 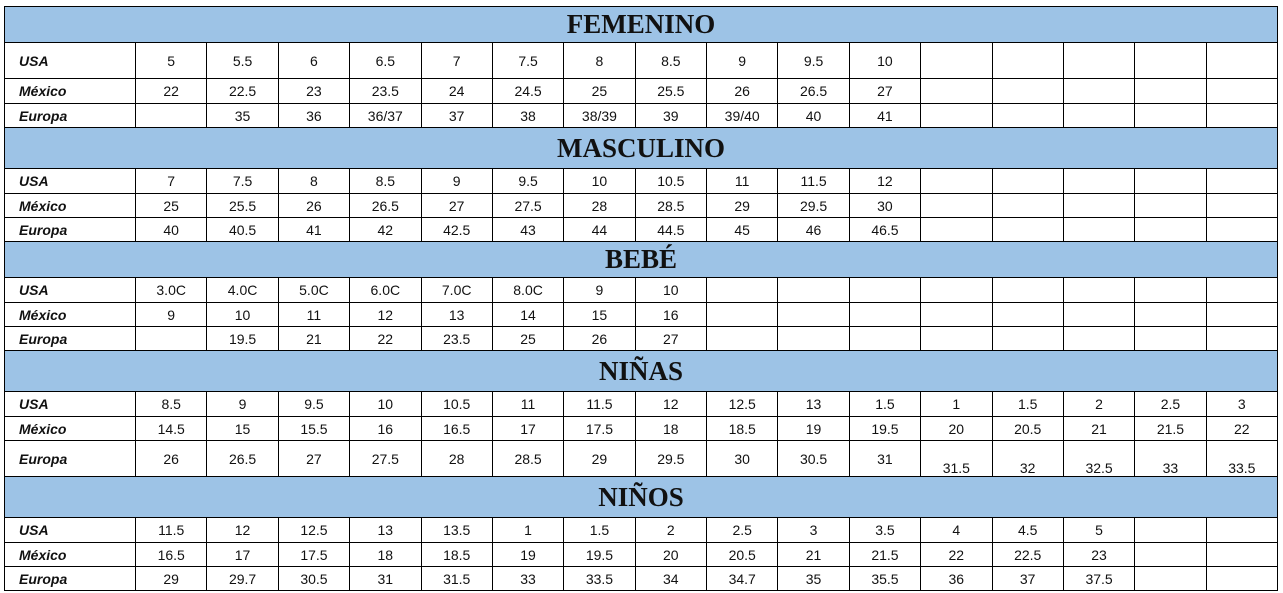 What do you see at coordinates (1099, 530) in the screenshot?
I see `size-cell: 5` at bounding box center [1099, 530].